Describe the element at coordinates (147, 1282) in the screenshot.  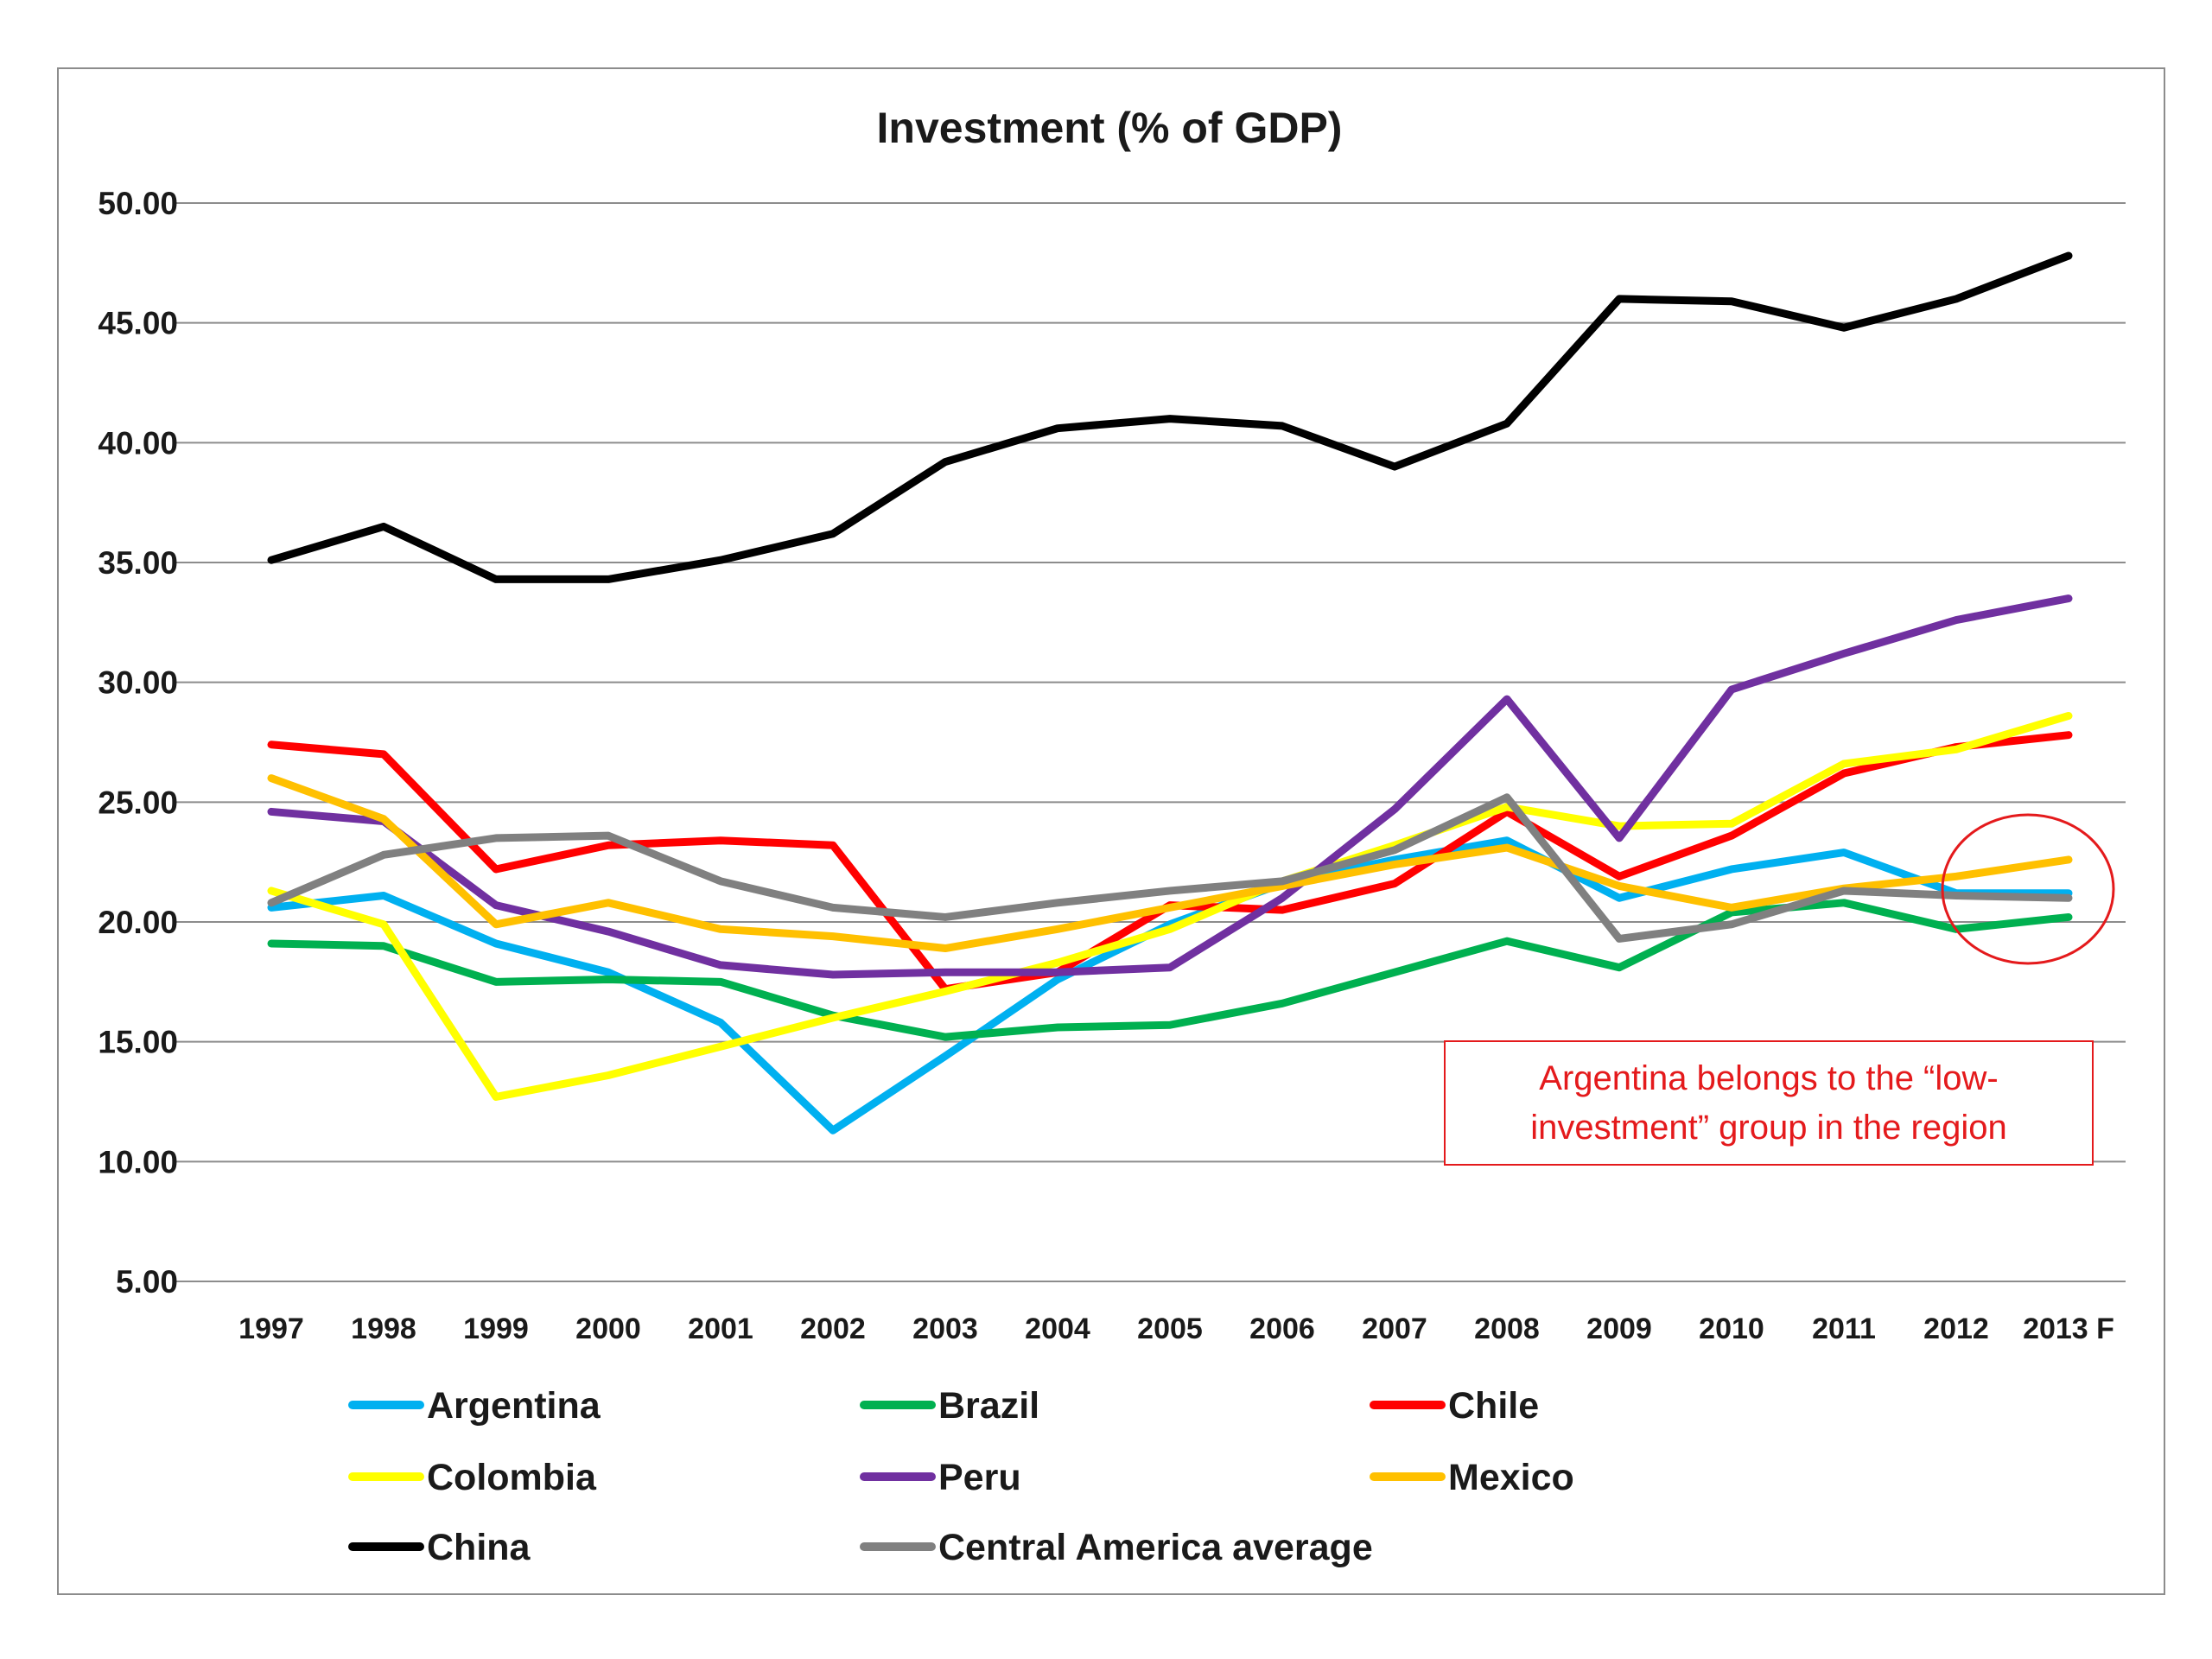
I see `y-tick-label: 5.00` at that location.